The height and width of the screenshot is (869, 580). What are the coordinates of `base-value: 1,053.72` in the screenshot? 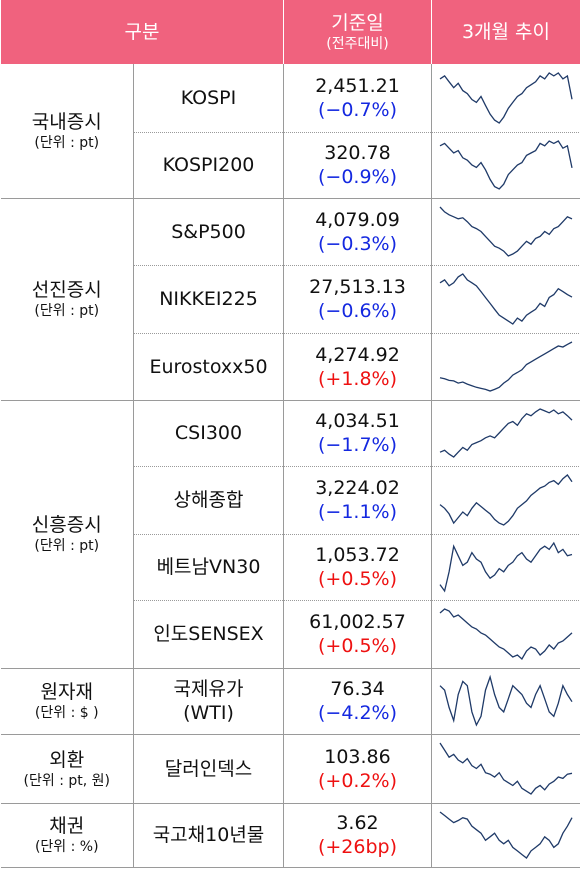 It's located at (357, 555).